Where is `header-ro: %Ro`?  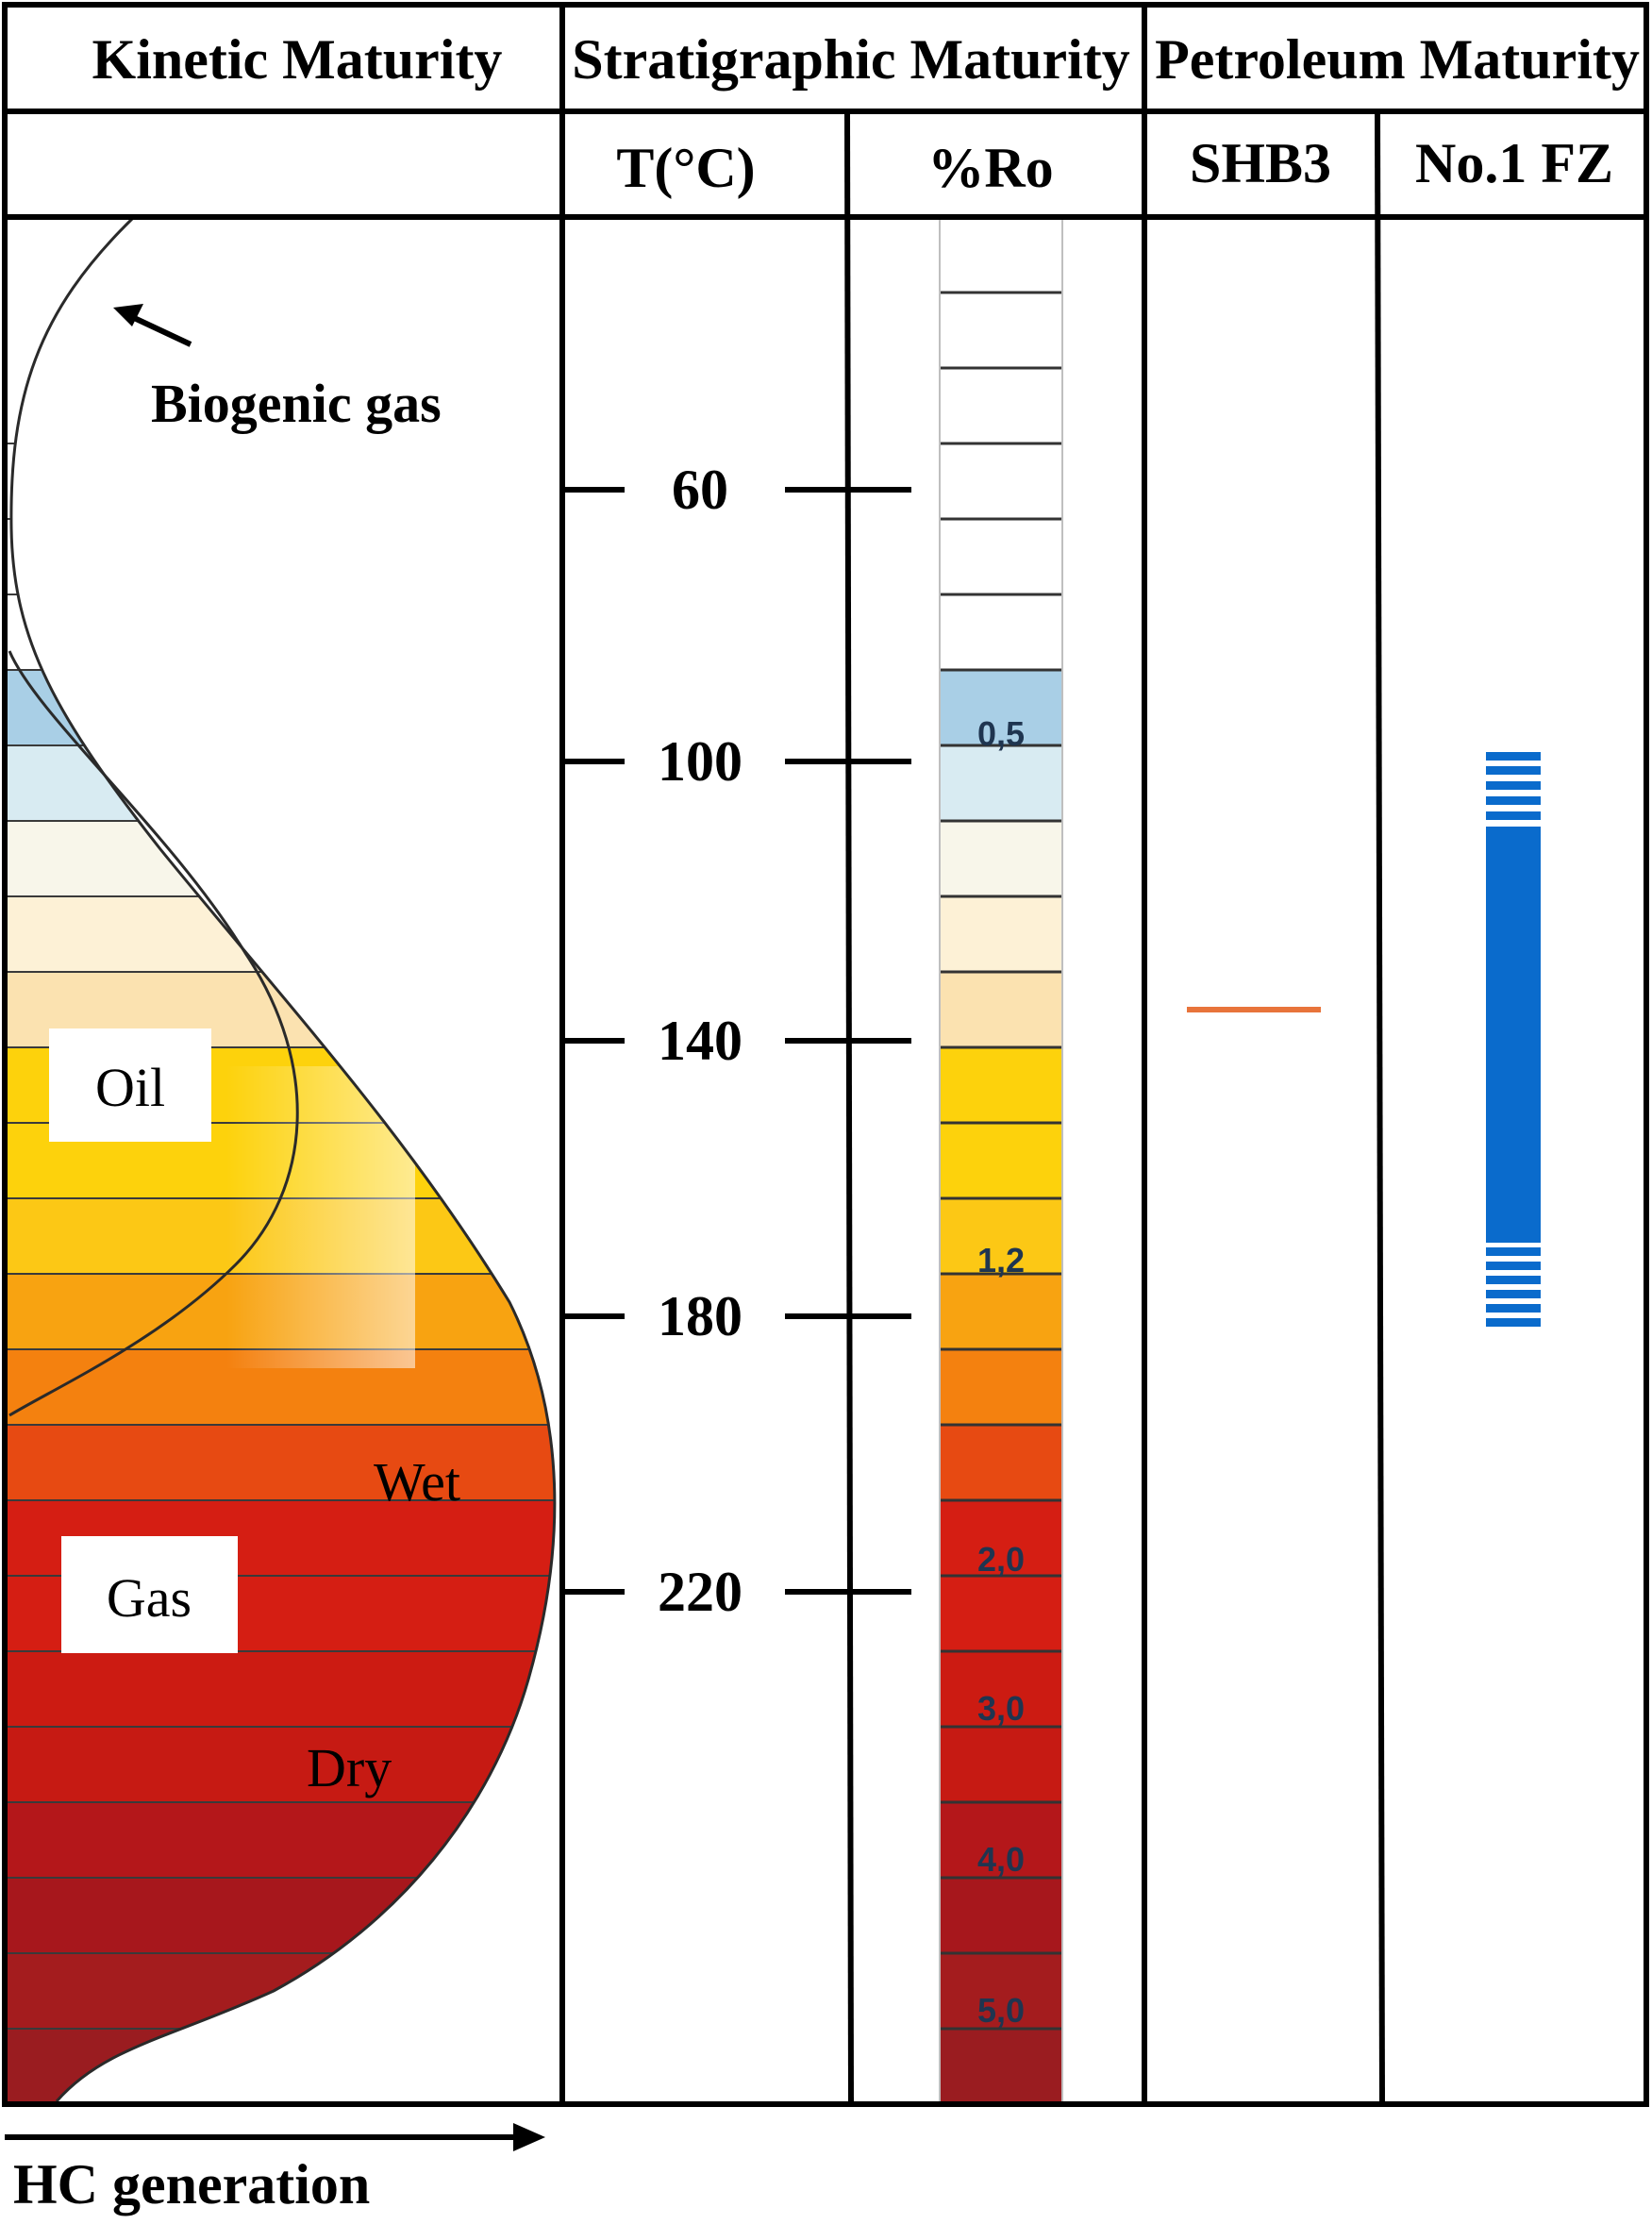
header-ro: %Ro is located at coordinates (990, 168).